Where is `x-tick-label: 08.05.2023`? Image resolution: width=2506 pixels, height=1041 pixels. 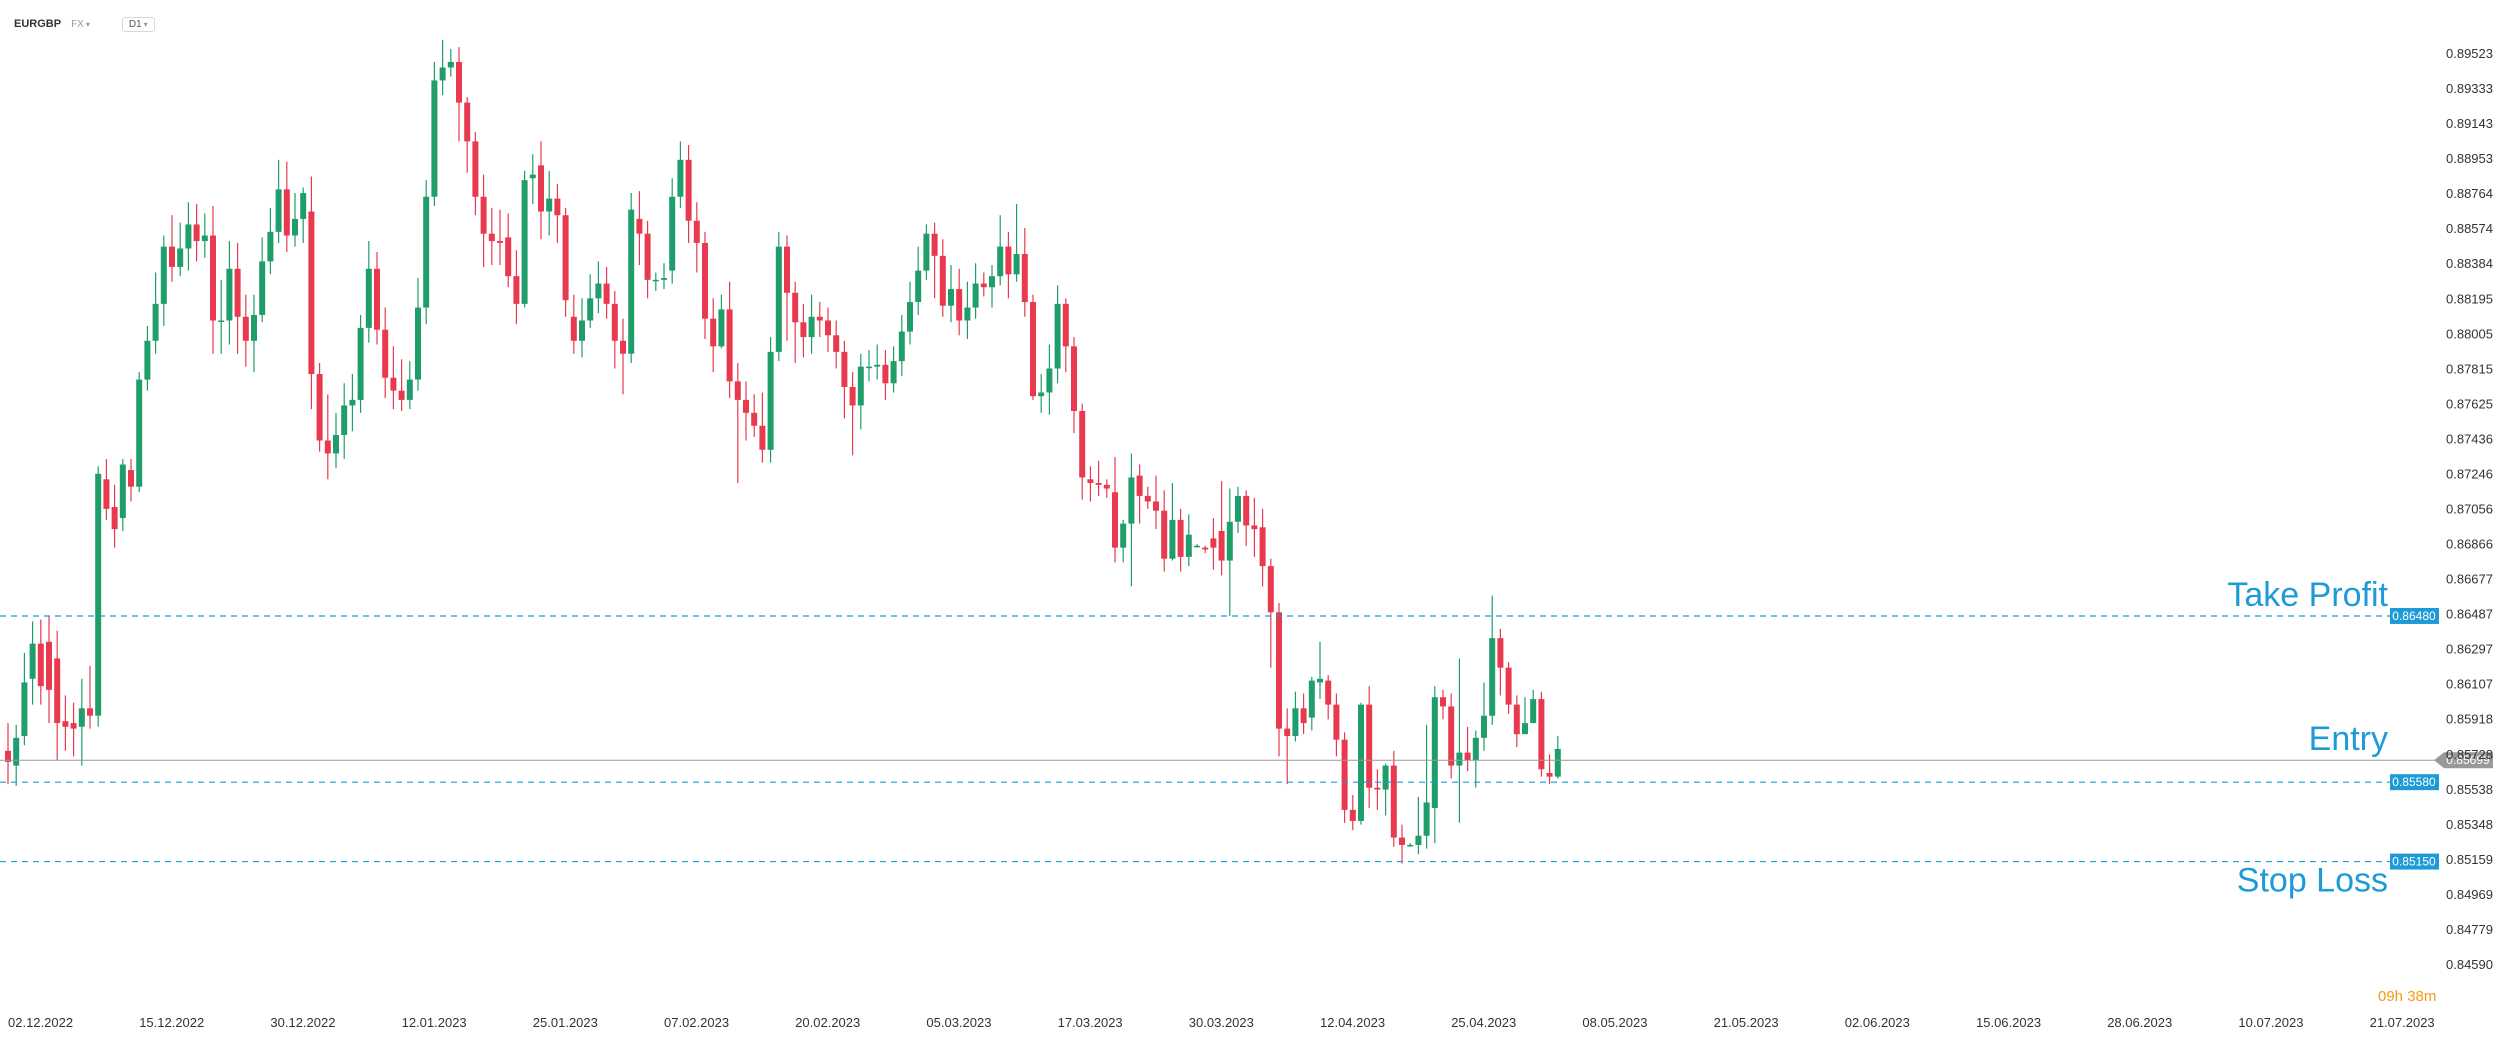
x-tick-label: 08.05.2023 is located at coordinates (1614, 1022).